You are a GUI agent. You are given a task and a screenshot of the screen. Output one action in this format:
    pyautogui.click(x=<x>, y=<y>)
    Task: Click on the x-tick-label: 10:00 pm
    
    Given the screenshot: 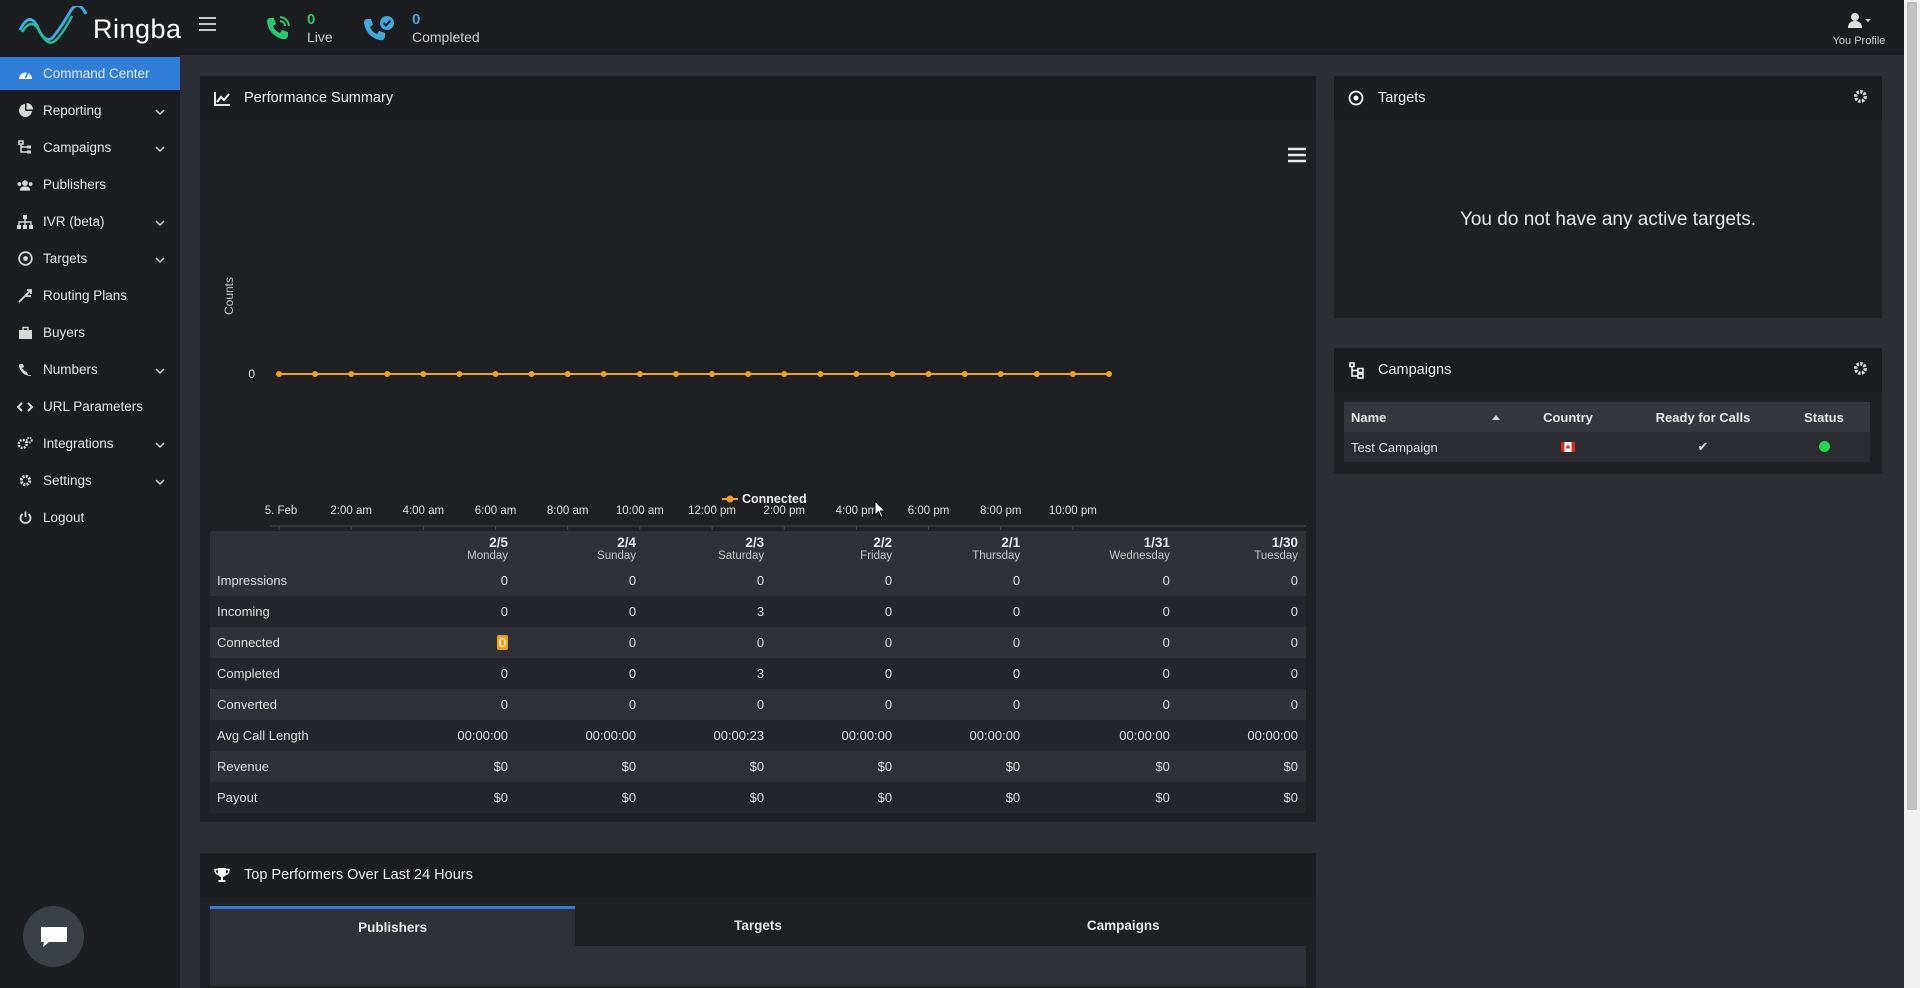 What is the action you would take?
    pyautogui.click(x=1073, y=511)
    